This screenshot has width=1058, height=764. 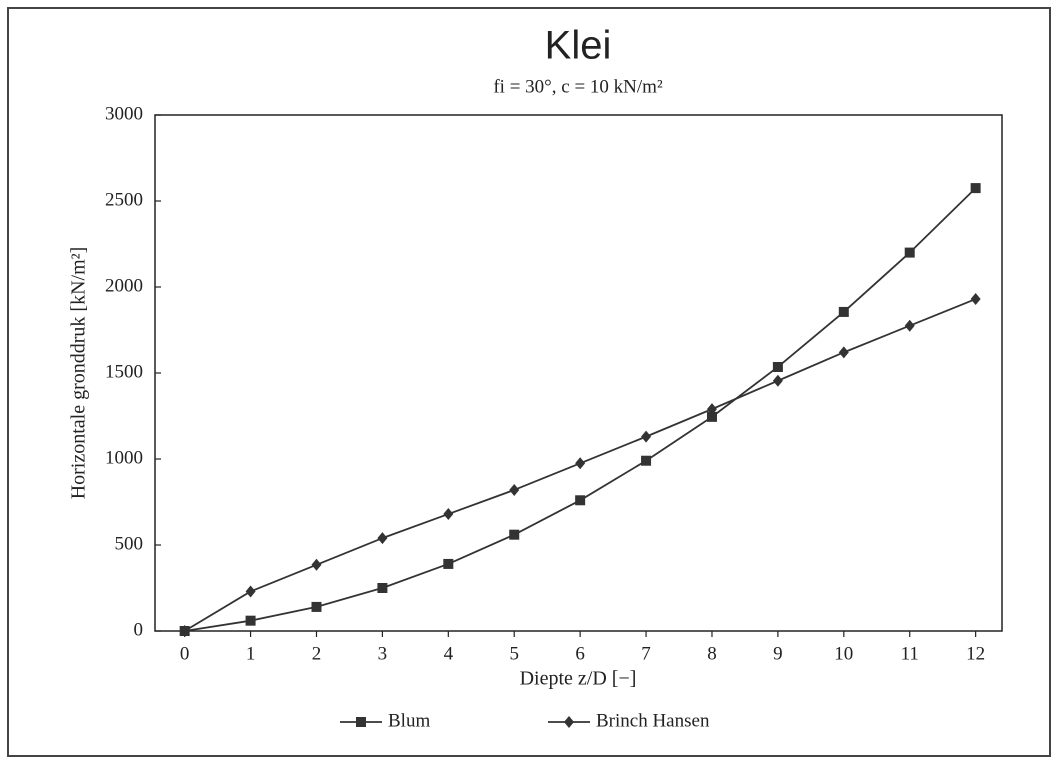 What do you see at coordinates (578, 679) in the screenshot?
I see `x-axis-label: Diepte z/D [−]` at bounding box center [578, 679].